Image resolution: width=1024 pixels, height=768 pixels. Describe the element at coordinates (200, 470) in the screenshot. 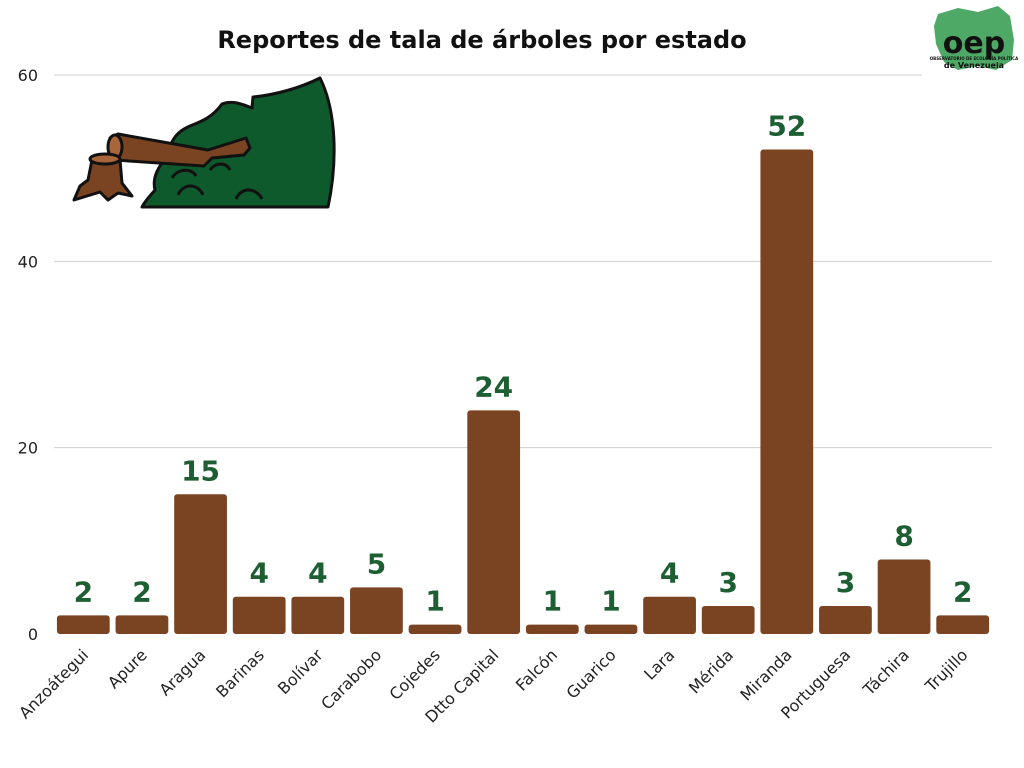

I see `value-label: 15` at that location.